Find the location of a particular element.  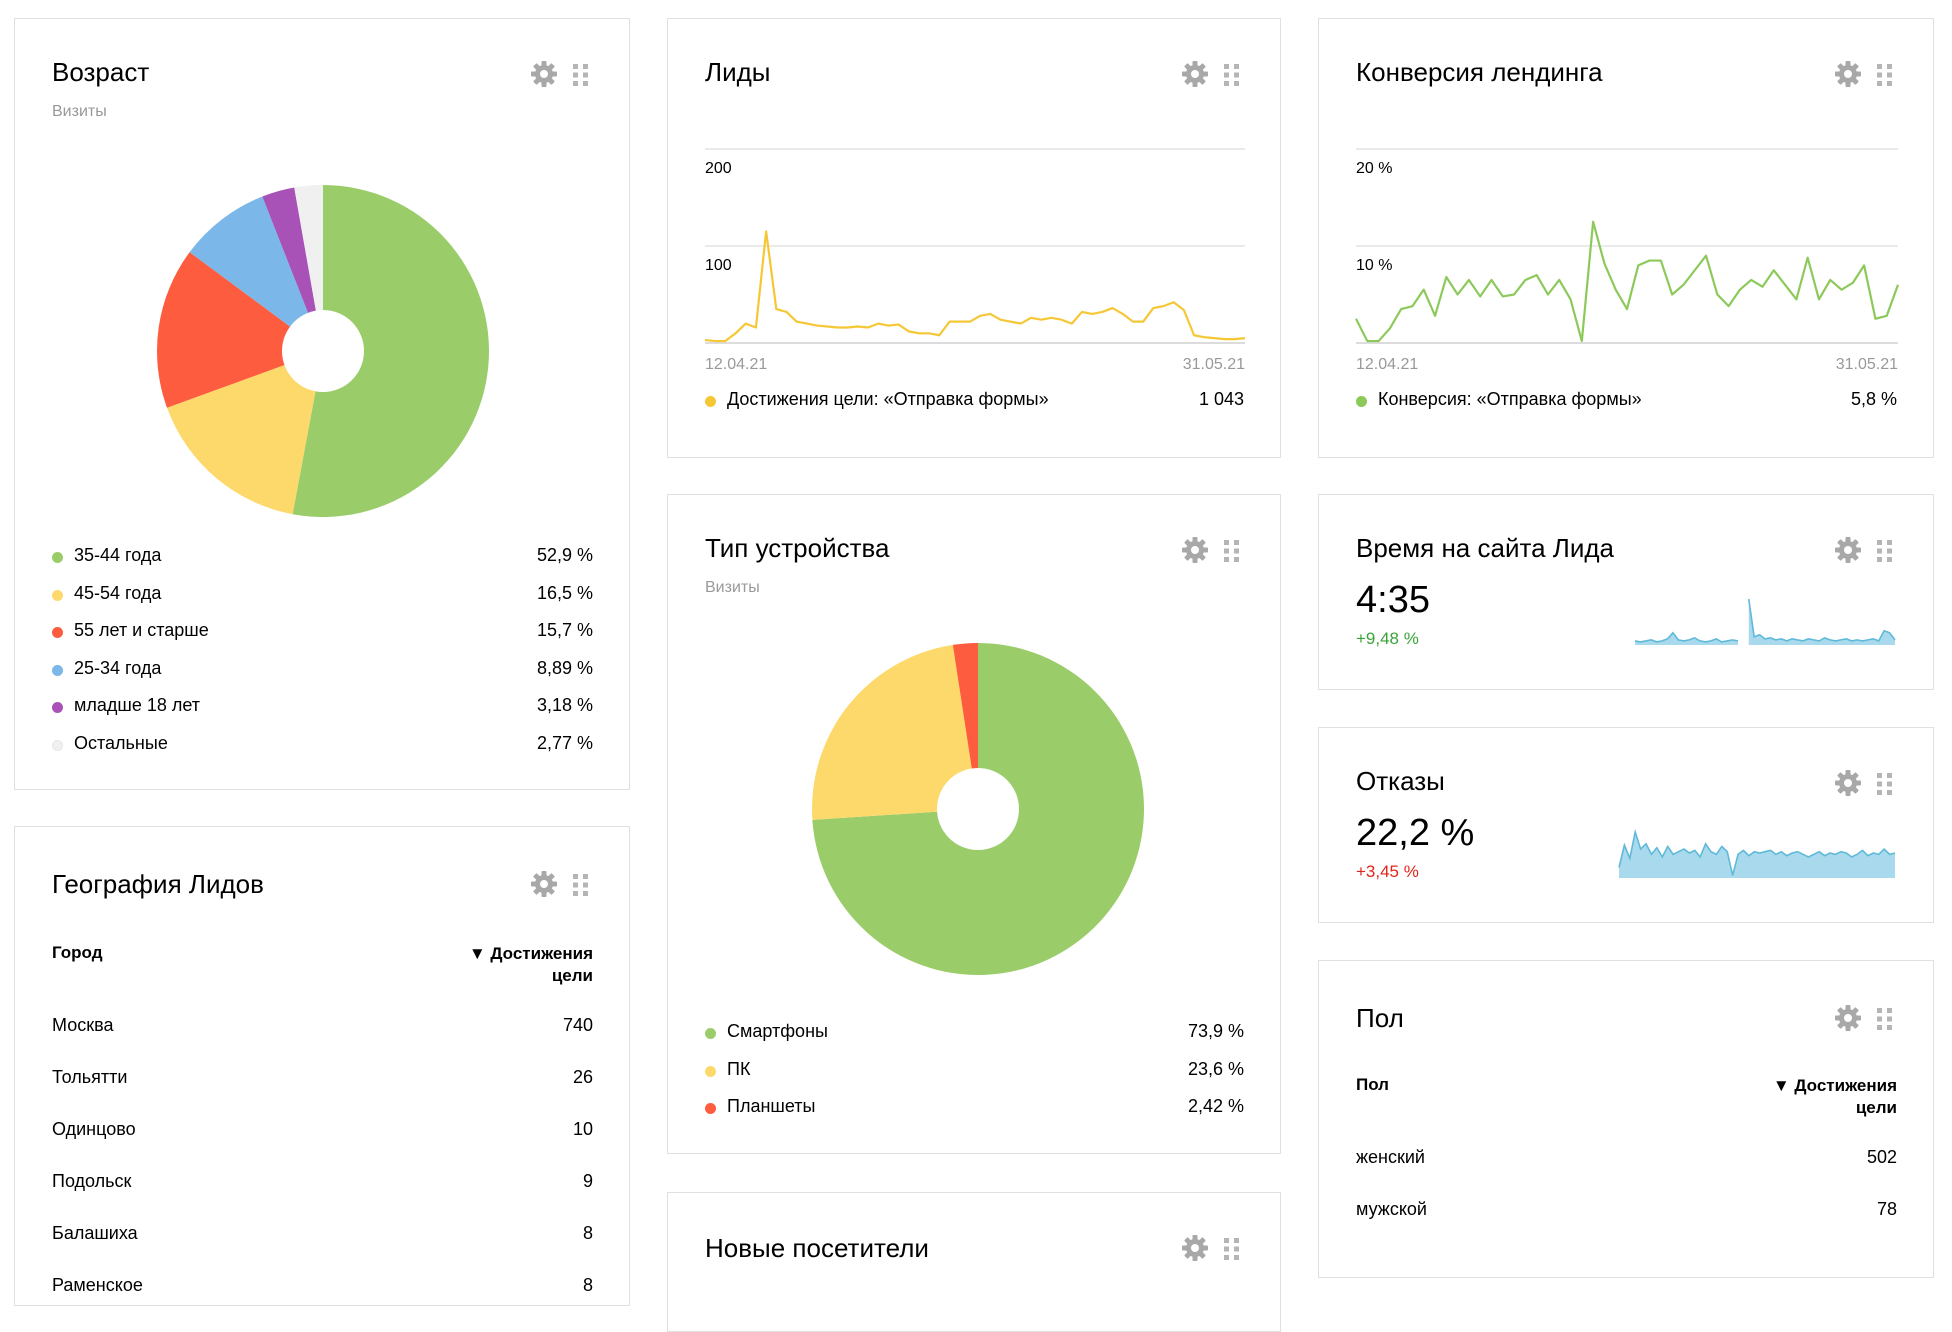

y-tick-label: 20 % is located at coordinates (1374, 168).